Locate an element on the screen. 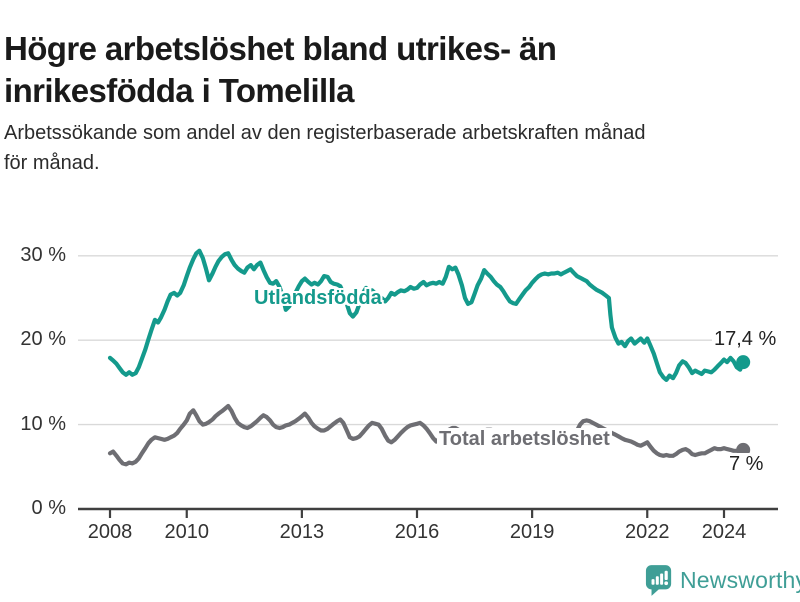  y-axis-label: 0 % is located at coordinates (48, 508).